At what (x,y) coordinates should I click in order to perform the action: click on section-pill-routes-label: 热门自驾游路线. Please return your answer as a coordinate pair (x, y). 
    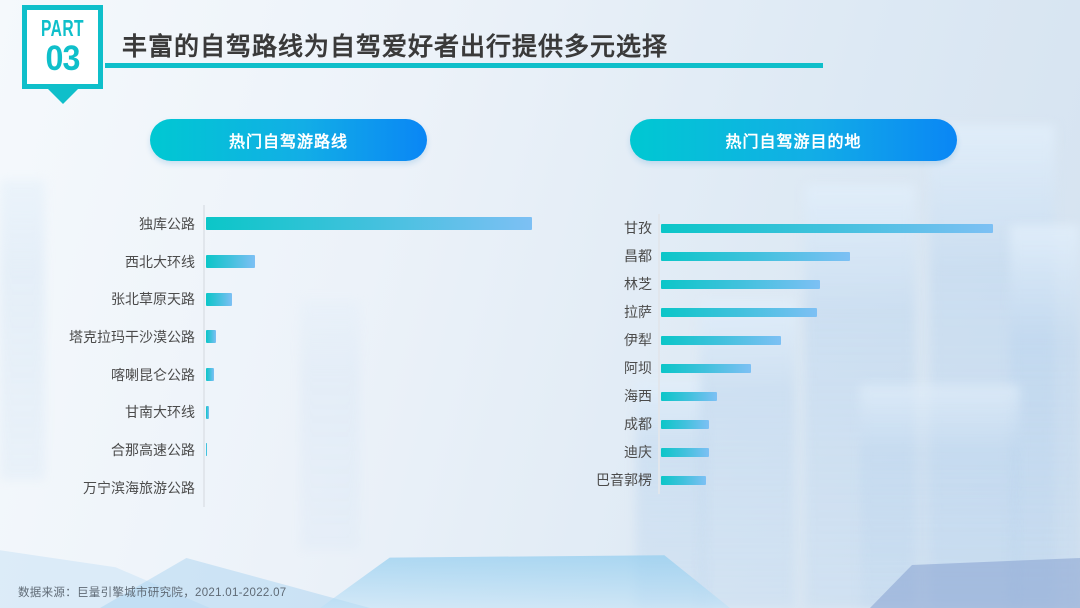
    Looking at the image, I should click on (288, 142).